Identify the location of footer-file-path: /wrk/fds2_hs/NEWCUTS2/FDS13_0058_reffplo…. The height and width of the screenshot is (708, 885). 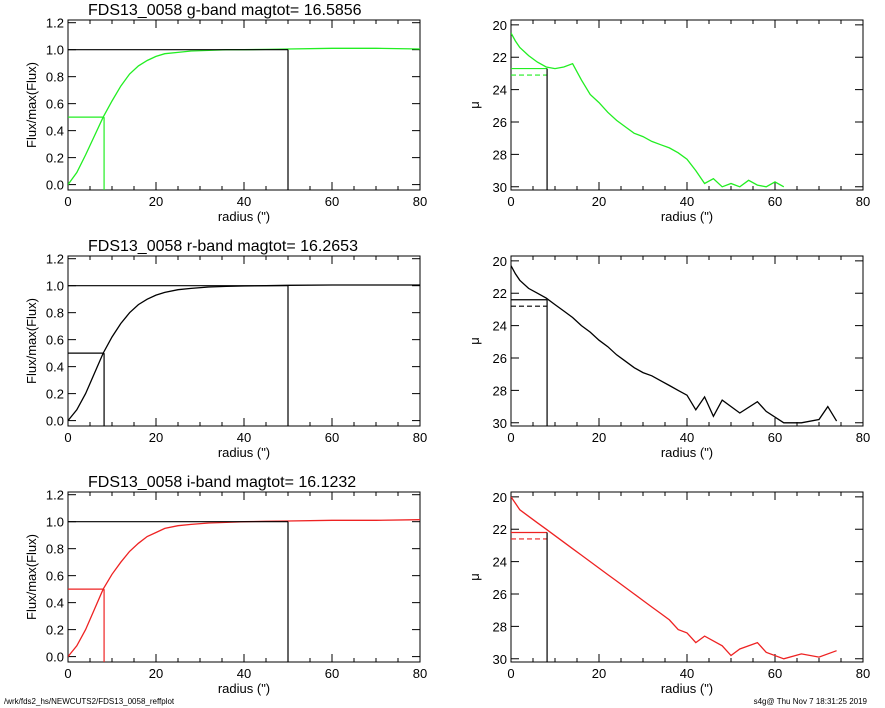
(89, 701).